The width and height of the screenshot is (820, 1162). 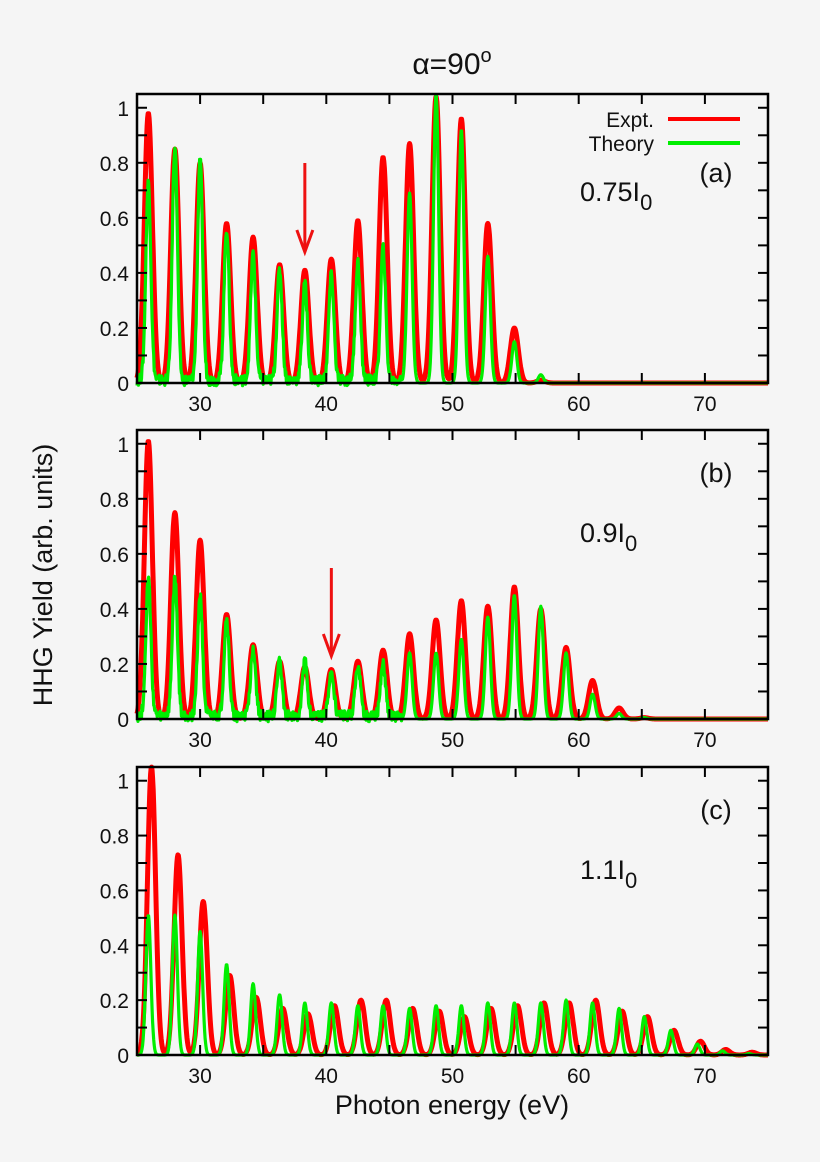 I want to click on panel-label: (a), so click(x=716, y=173).